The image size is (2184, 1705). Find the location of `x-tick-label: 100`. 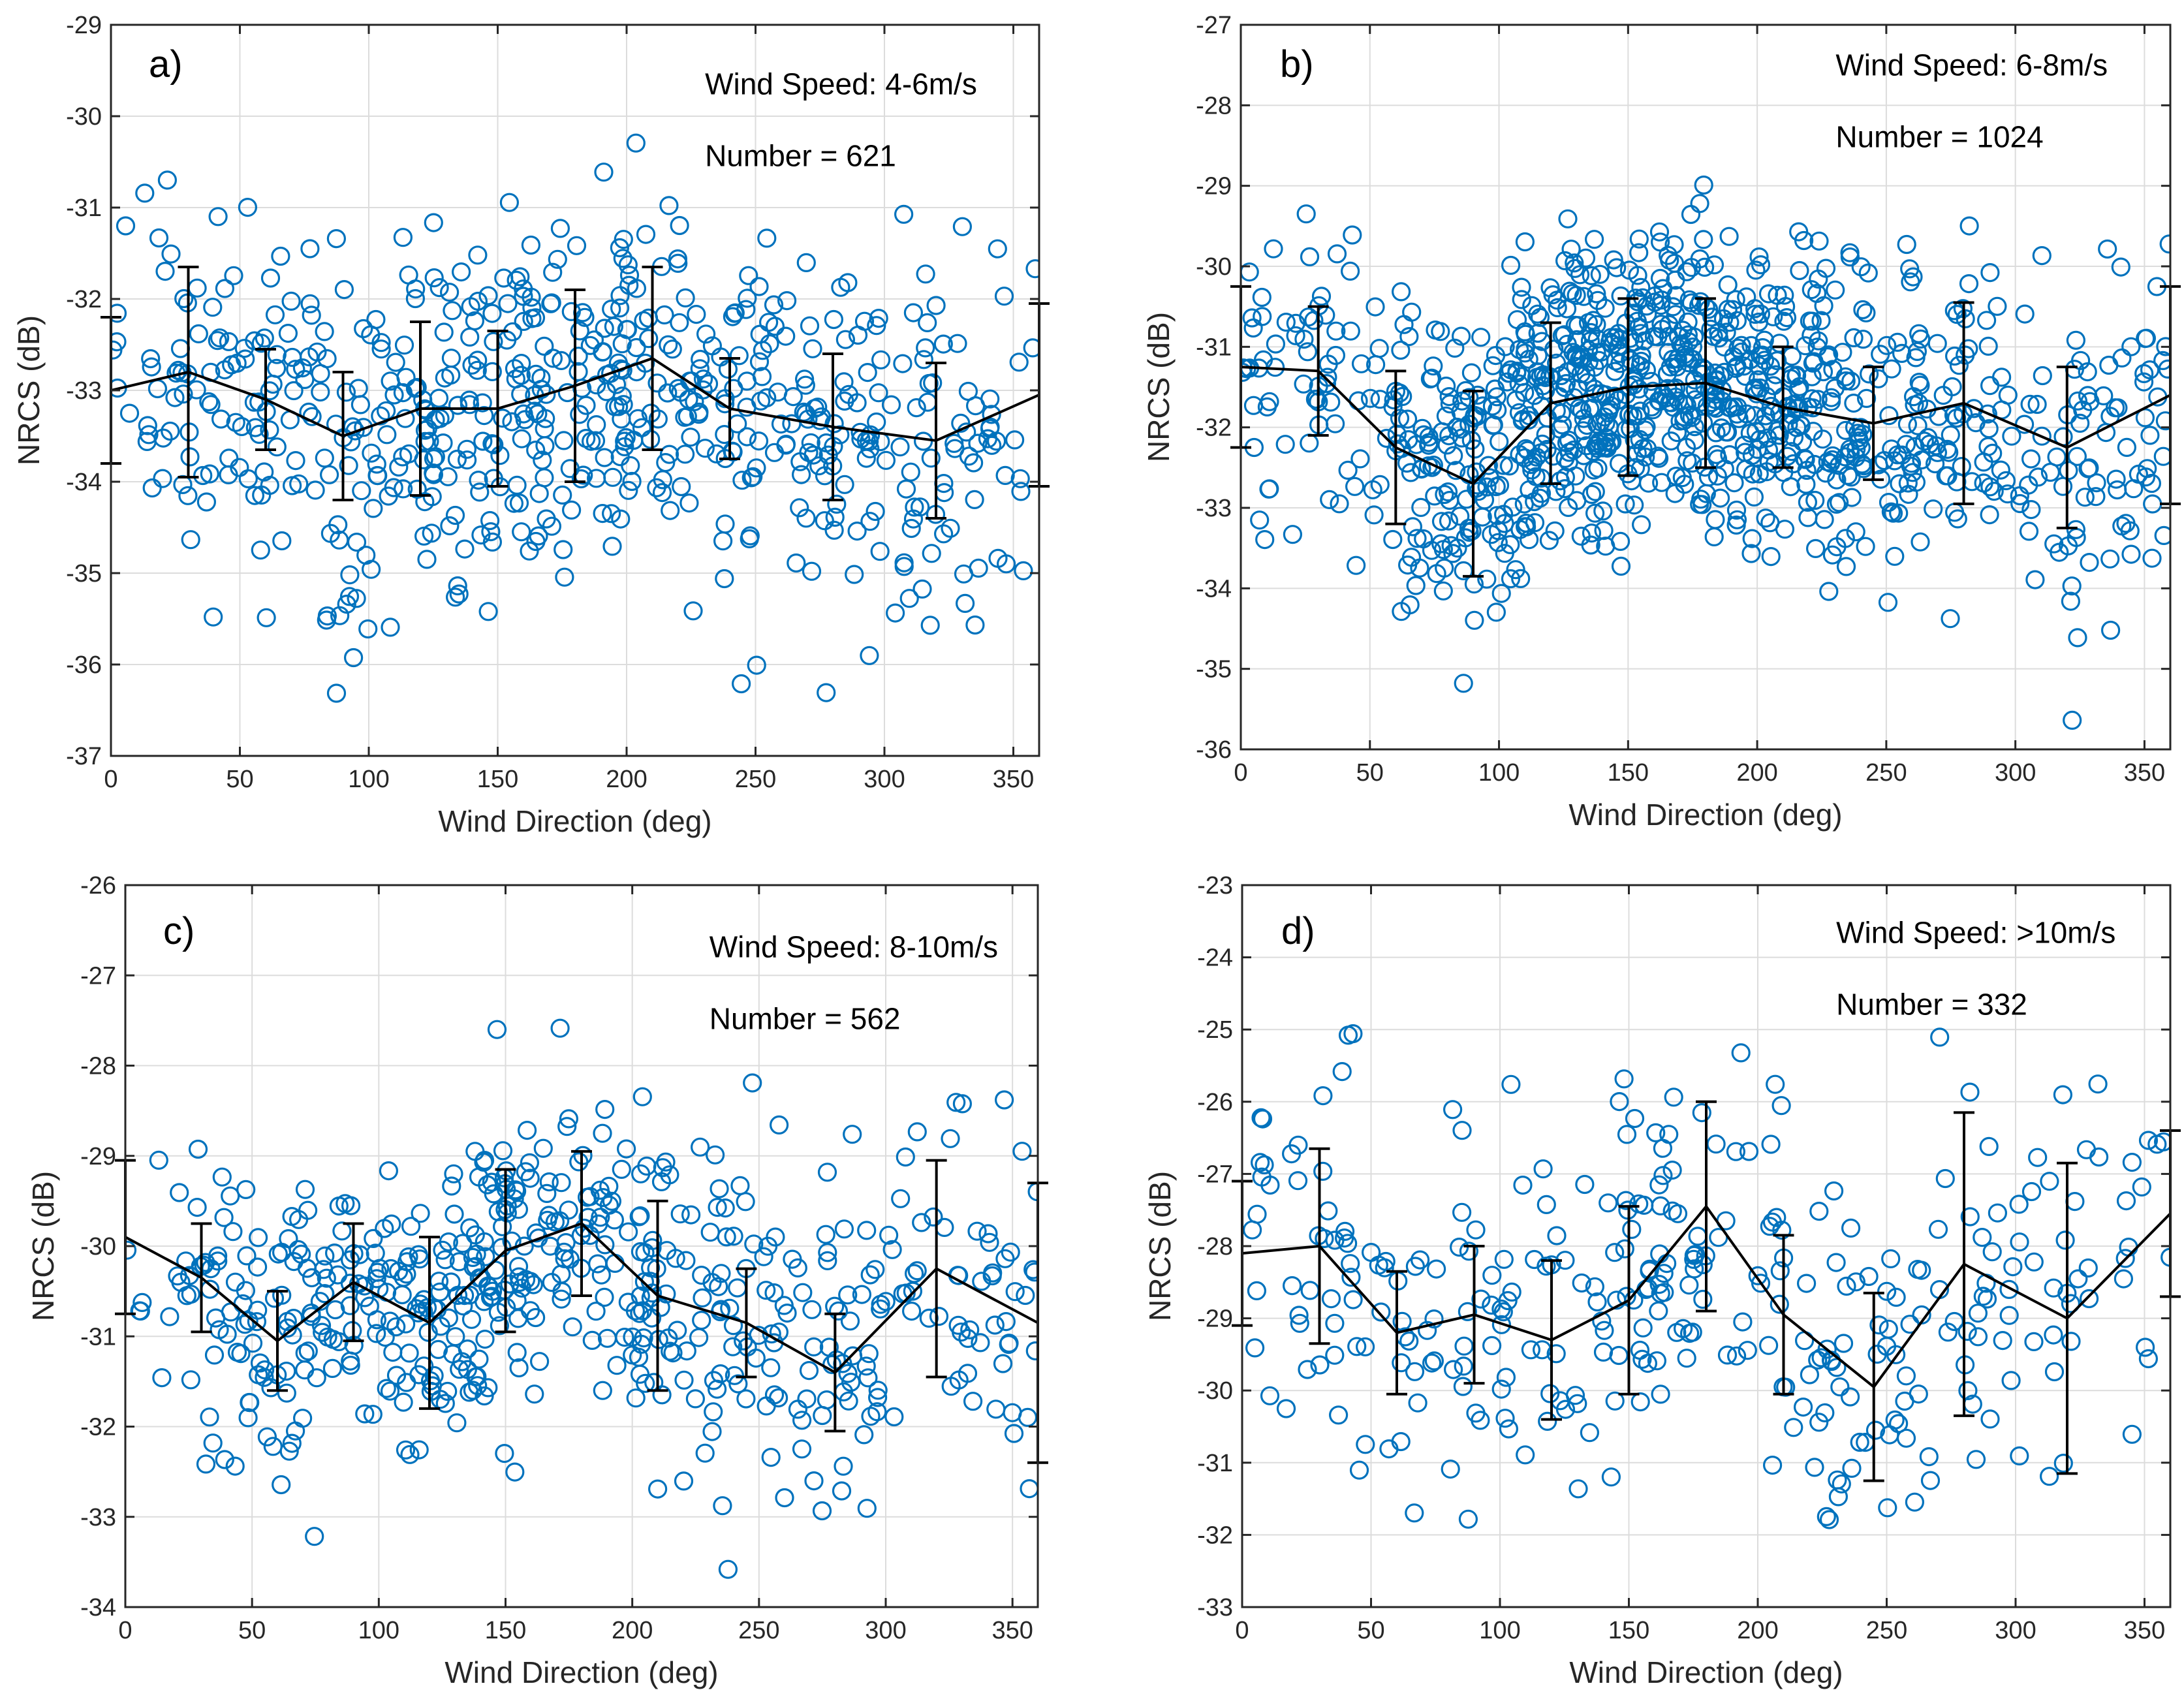

x-tick-label: 100 is located at coordinates (369, 780).